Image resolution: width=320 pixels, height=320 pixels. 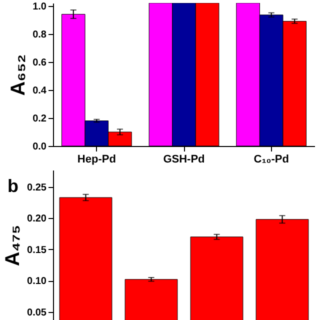 What do you see at coordinates (37, 250) in the screenshot?
I see `y-tick-label: 0.15` at bounding box center [37, 250].